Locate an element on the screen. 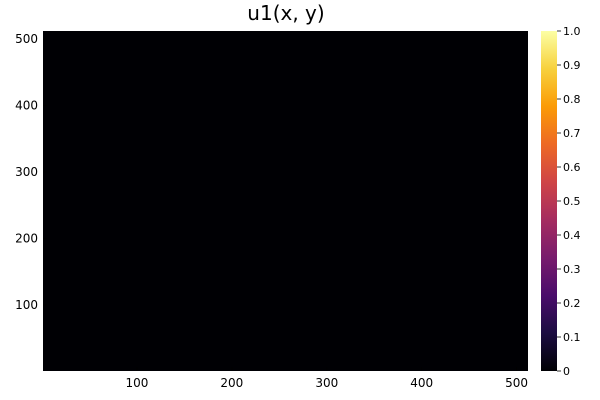 This screenshot has width=600, height=400. colorbar-tick-label: 0.7 is located at coordinates (572, 133).